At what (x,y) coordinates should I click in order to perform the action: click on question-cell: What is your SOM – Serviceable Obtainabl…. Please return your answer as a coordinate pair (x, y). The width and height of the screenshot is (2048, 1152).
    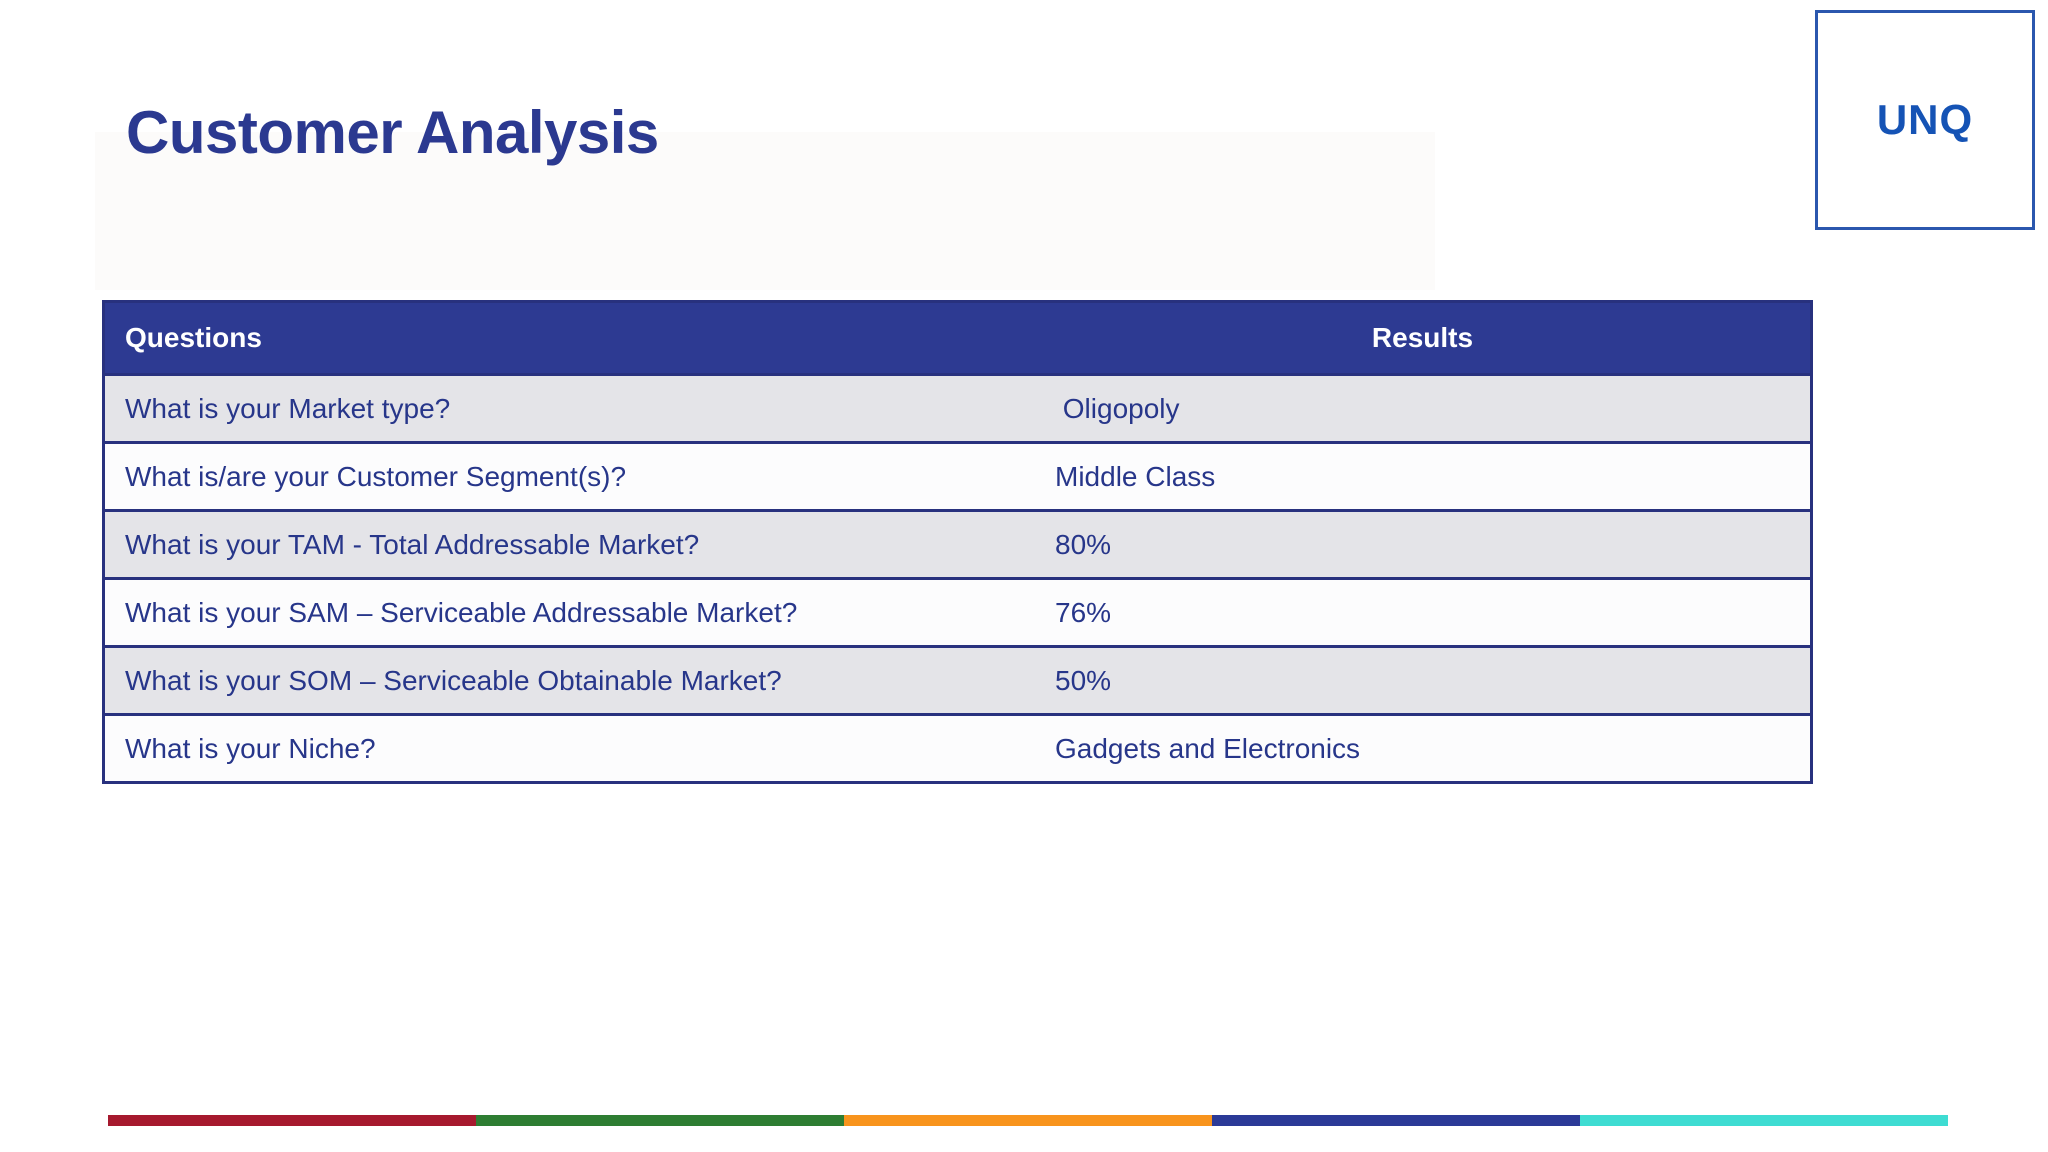
    Looking at the image, I should click on (453, 680).